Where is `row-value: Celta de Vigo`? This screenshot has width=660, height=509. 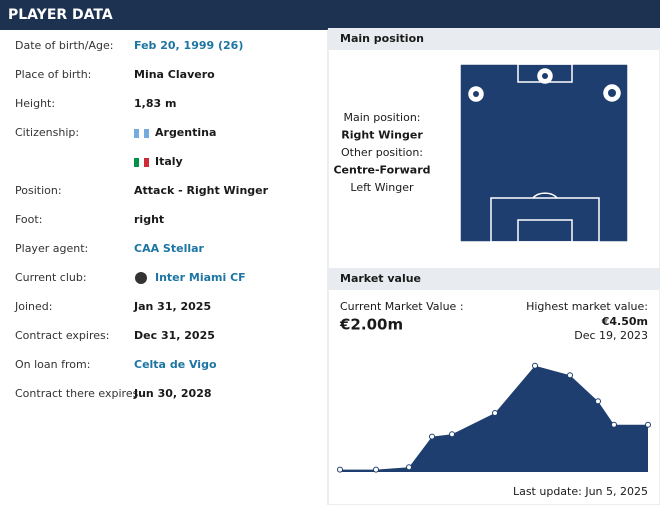 row-value: Celta de Vigo is located at coordinates (175, 364).